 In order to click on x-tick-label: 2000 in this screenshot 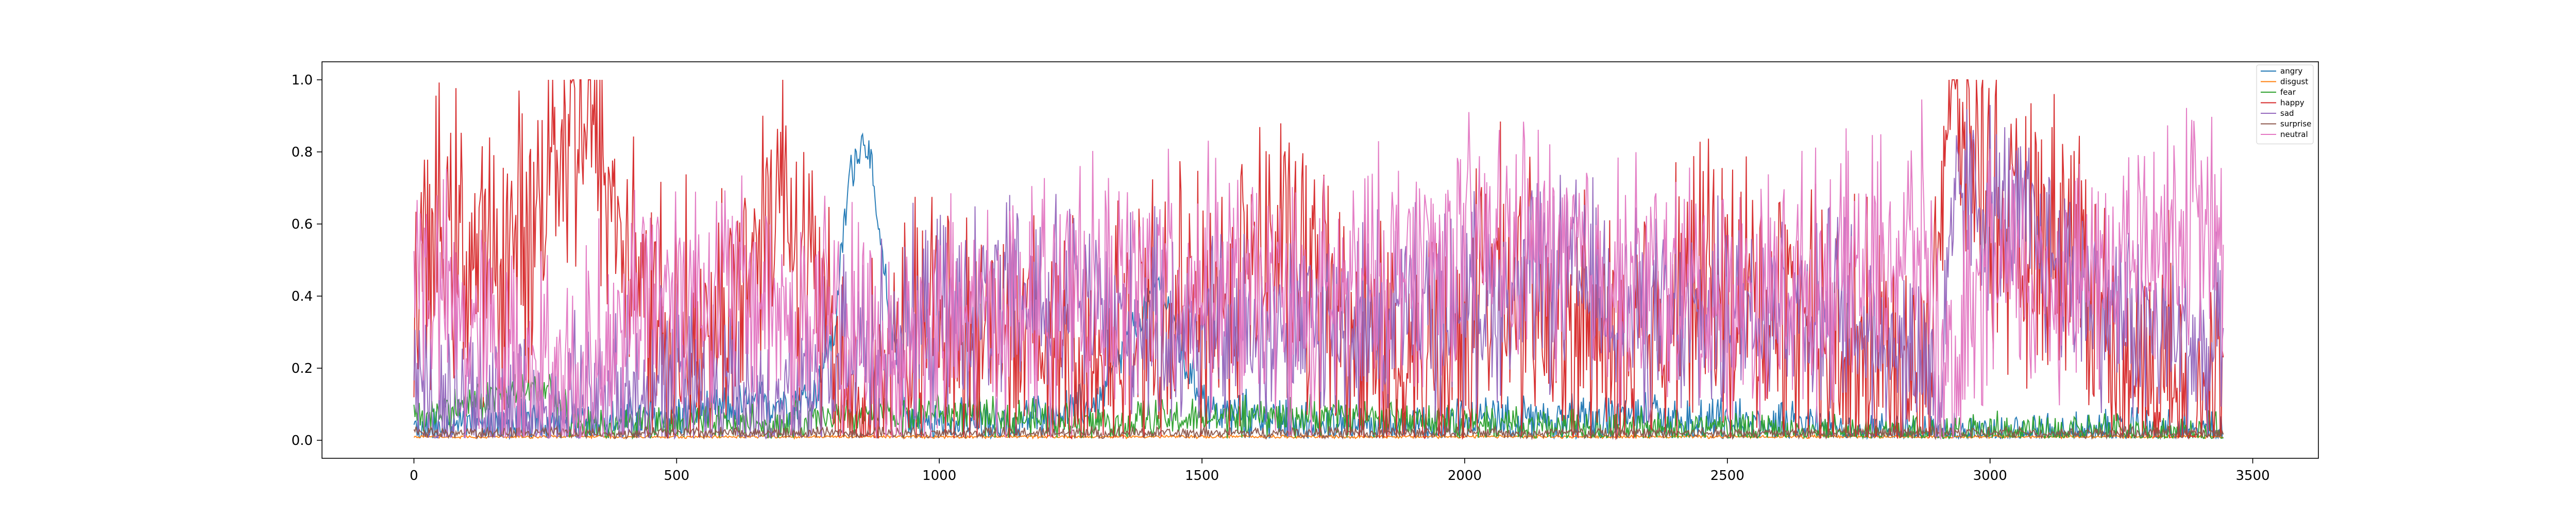, I will do `click(1465, 476)`.